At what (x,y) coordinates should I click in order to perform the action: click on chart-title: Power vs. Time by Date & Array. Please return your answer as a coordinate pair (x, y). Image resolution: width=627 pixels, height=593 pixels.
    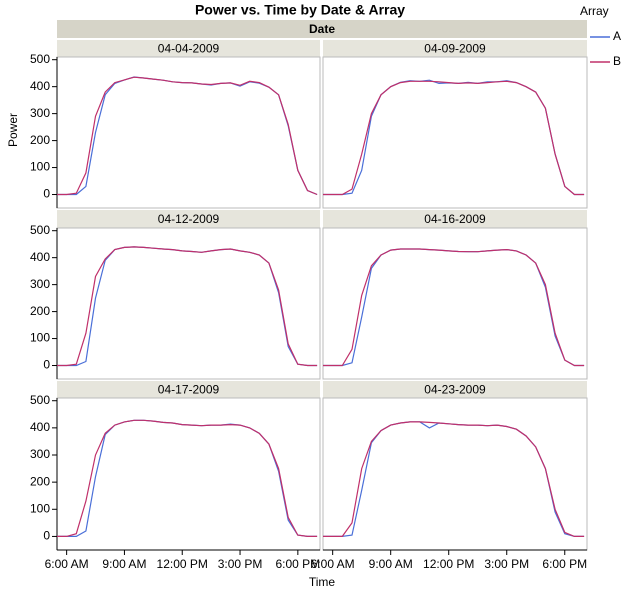
    Looking at the image, I should click on (300, 10).